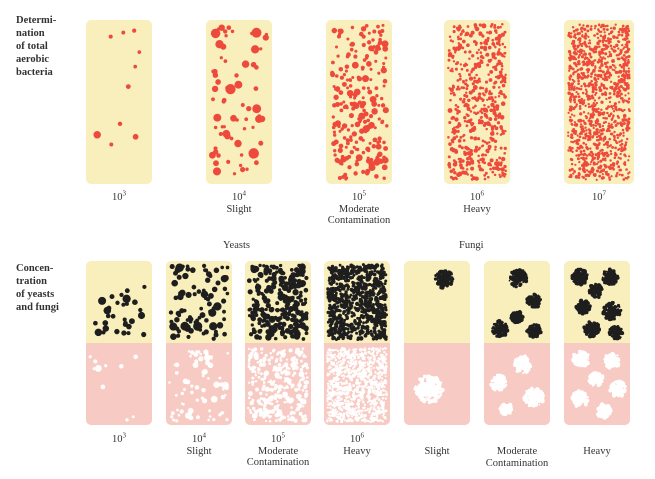 The image size is (655, 479). Describe the element at coordinates (517, 451) in the screenshot. I see `fungi-caption-2-desc1: Moderate` at that location.